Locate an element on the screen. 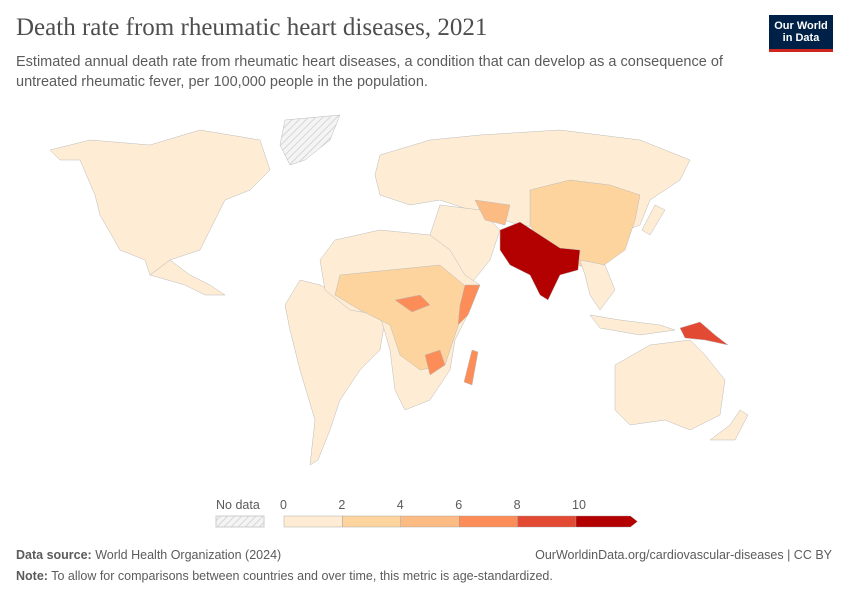 The image size is (850, 600). legend-bar is located at coordinates (426, 521).